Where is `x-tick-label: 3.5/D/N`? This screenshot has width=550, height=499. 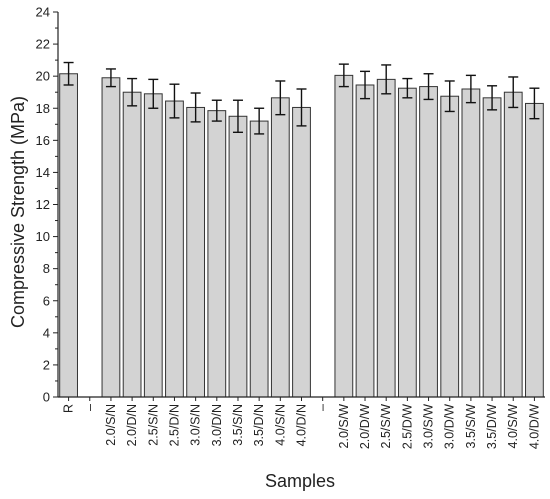
x-tick-label: 3.5/D/N is located at coordinates (259, 425).